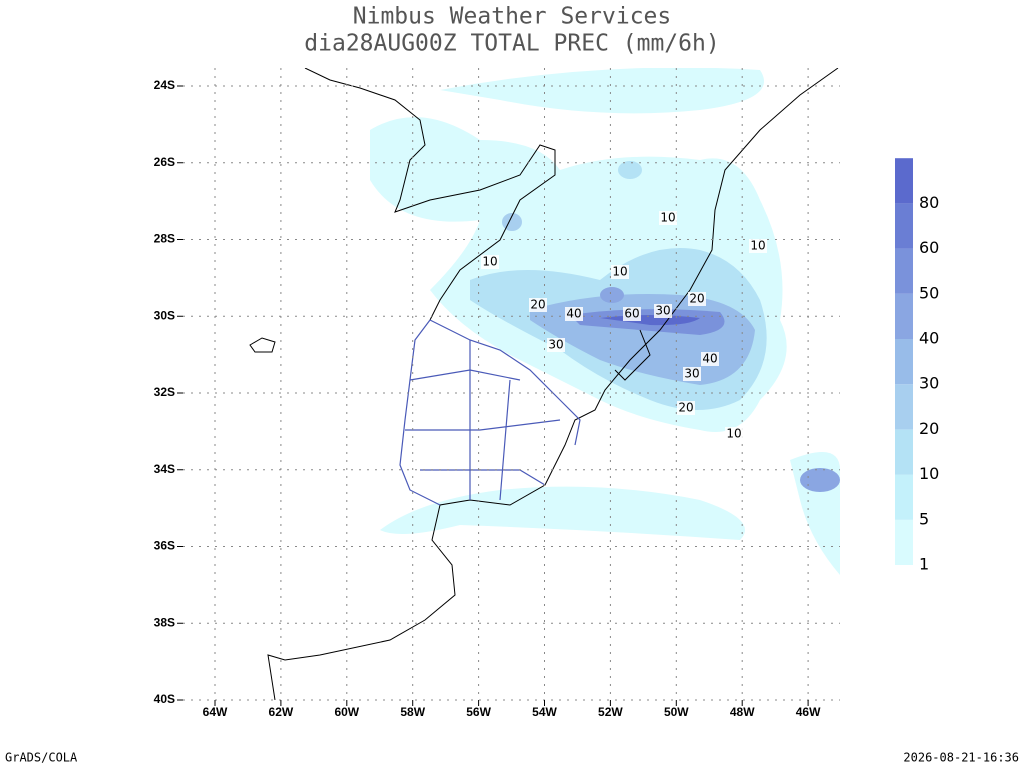 The image size is (1024, 768). Describe the element at coordinates (961, 758) in the screenshot. I see `footer-right: 2026-08-21-16:36` at that location.